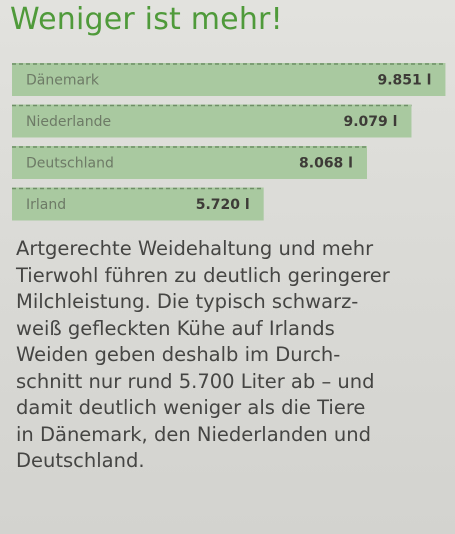  What do you see at coordinates (175, 328) in the screenshot?
I see `text-line: weiß gefleckten Kühe auf Irlands` at bounding box center [175, 328].